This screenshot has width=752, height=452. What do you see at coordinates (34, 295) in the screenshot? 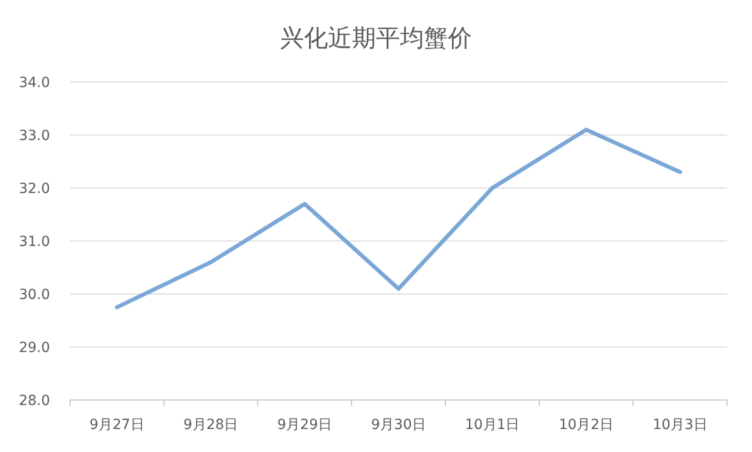
I see `y-tick-label: 30.0` at bounding box center [34, 295].